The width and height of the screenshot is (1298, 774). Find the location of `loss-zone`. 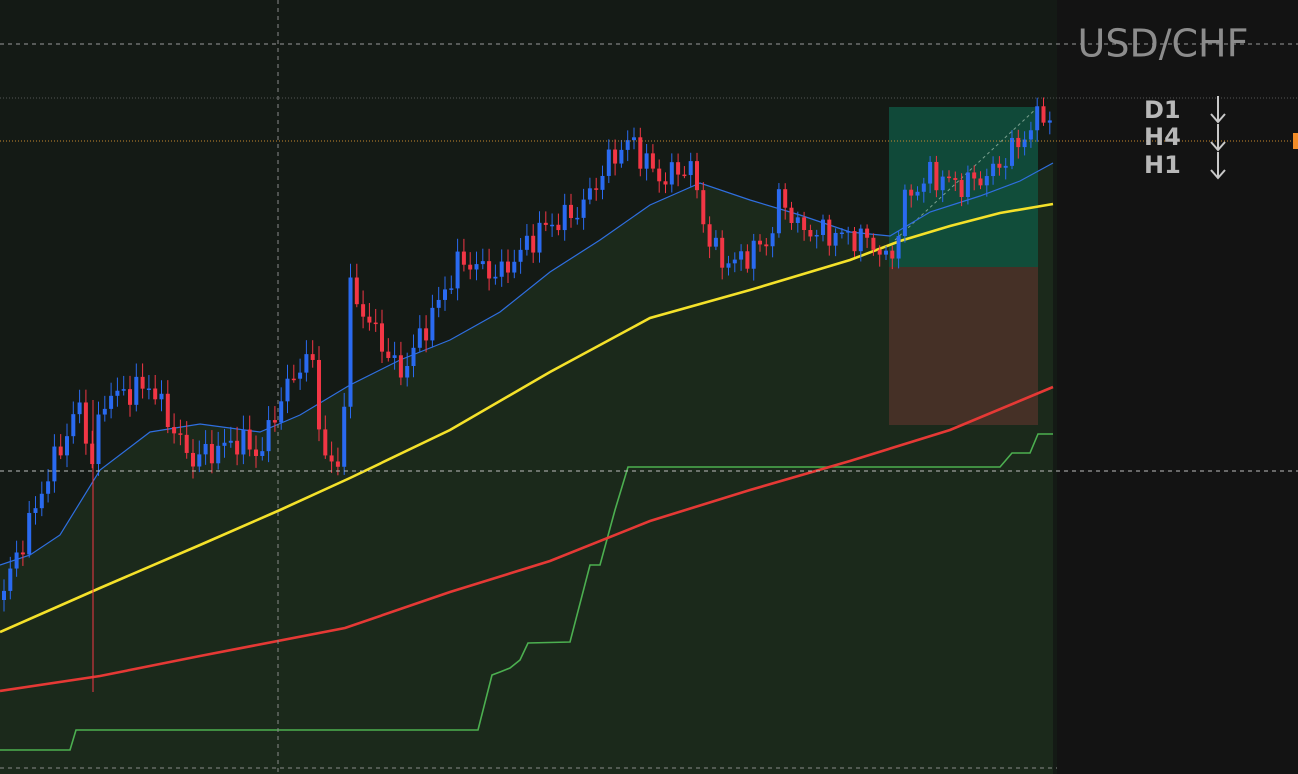

loss-zone is located at coordinates (963, 346).